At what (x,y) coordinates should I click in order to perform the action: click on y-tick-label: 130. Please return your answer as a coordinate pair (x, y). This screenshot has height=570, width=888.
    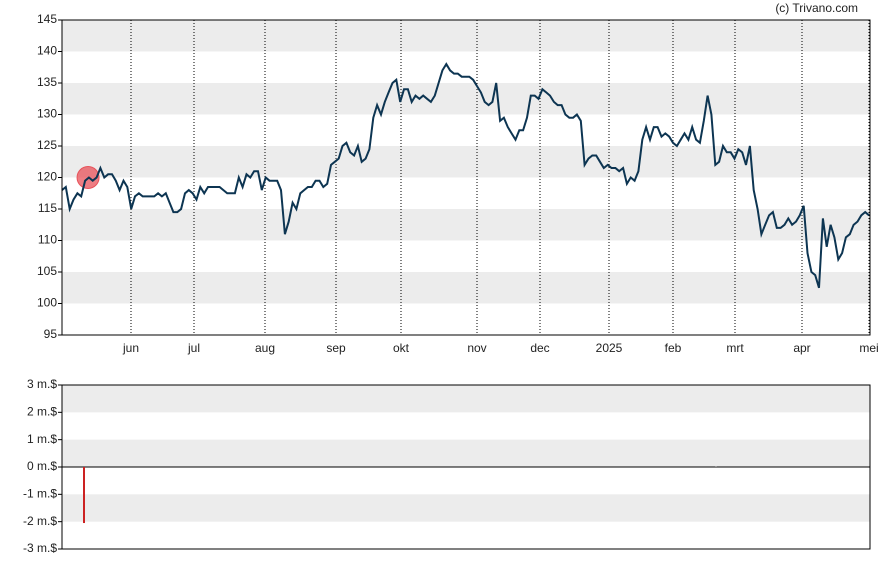
    Looking at the image, I should click on (47, 114).